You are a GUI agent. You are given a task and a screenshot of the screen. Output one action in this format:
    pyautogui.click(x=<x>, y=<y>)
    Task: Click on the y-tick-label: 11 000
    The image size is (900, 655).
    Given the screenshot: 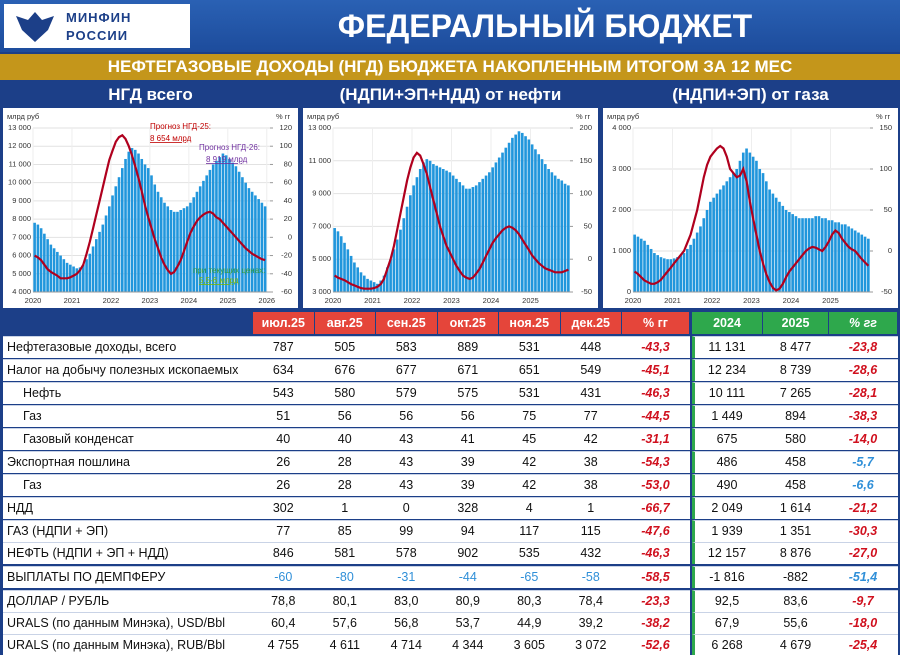 What is the action you would take?
    pyautogui.click(x=20, y=163)
    